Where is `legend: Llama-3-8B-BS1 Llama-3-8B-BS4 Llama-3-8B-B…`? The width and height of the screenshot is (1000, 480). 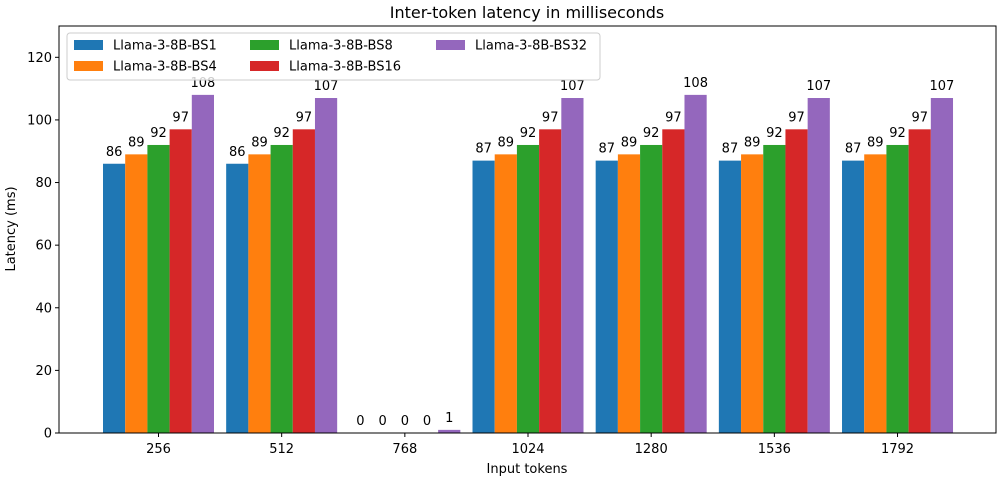
legend: Llama-3-8B-BS1 Llama-3-8B-BS4 Llama-3-8B-B… is located at coordinates (333, 56).